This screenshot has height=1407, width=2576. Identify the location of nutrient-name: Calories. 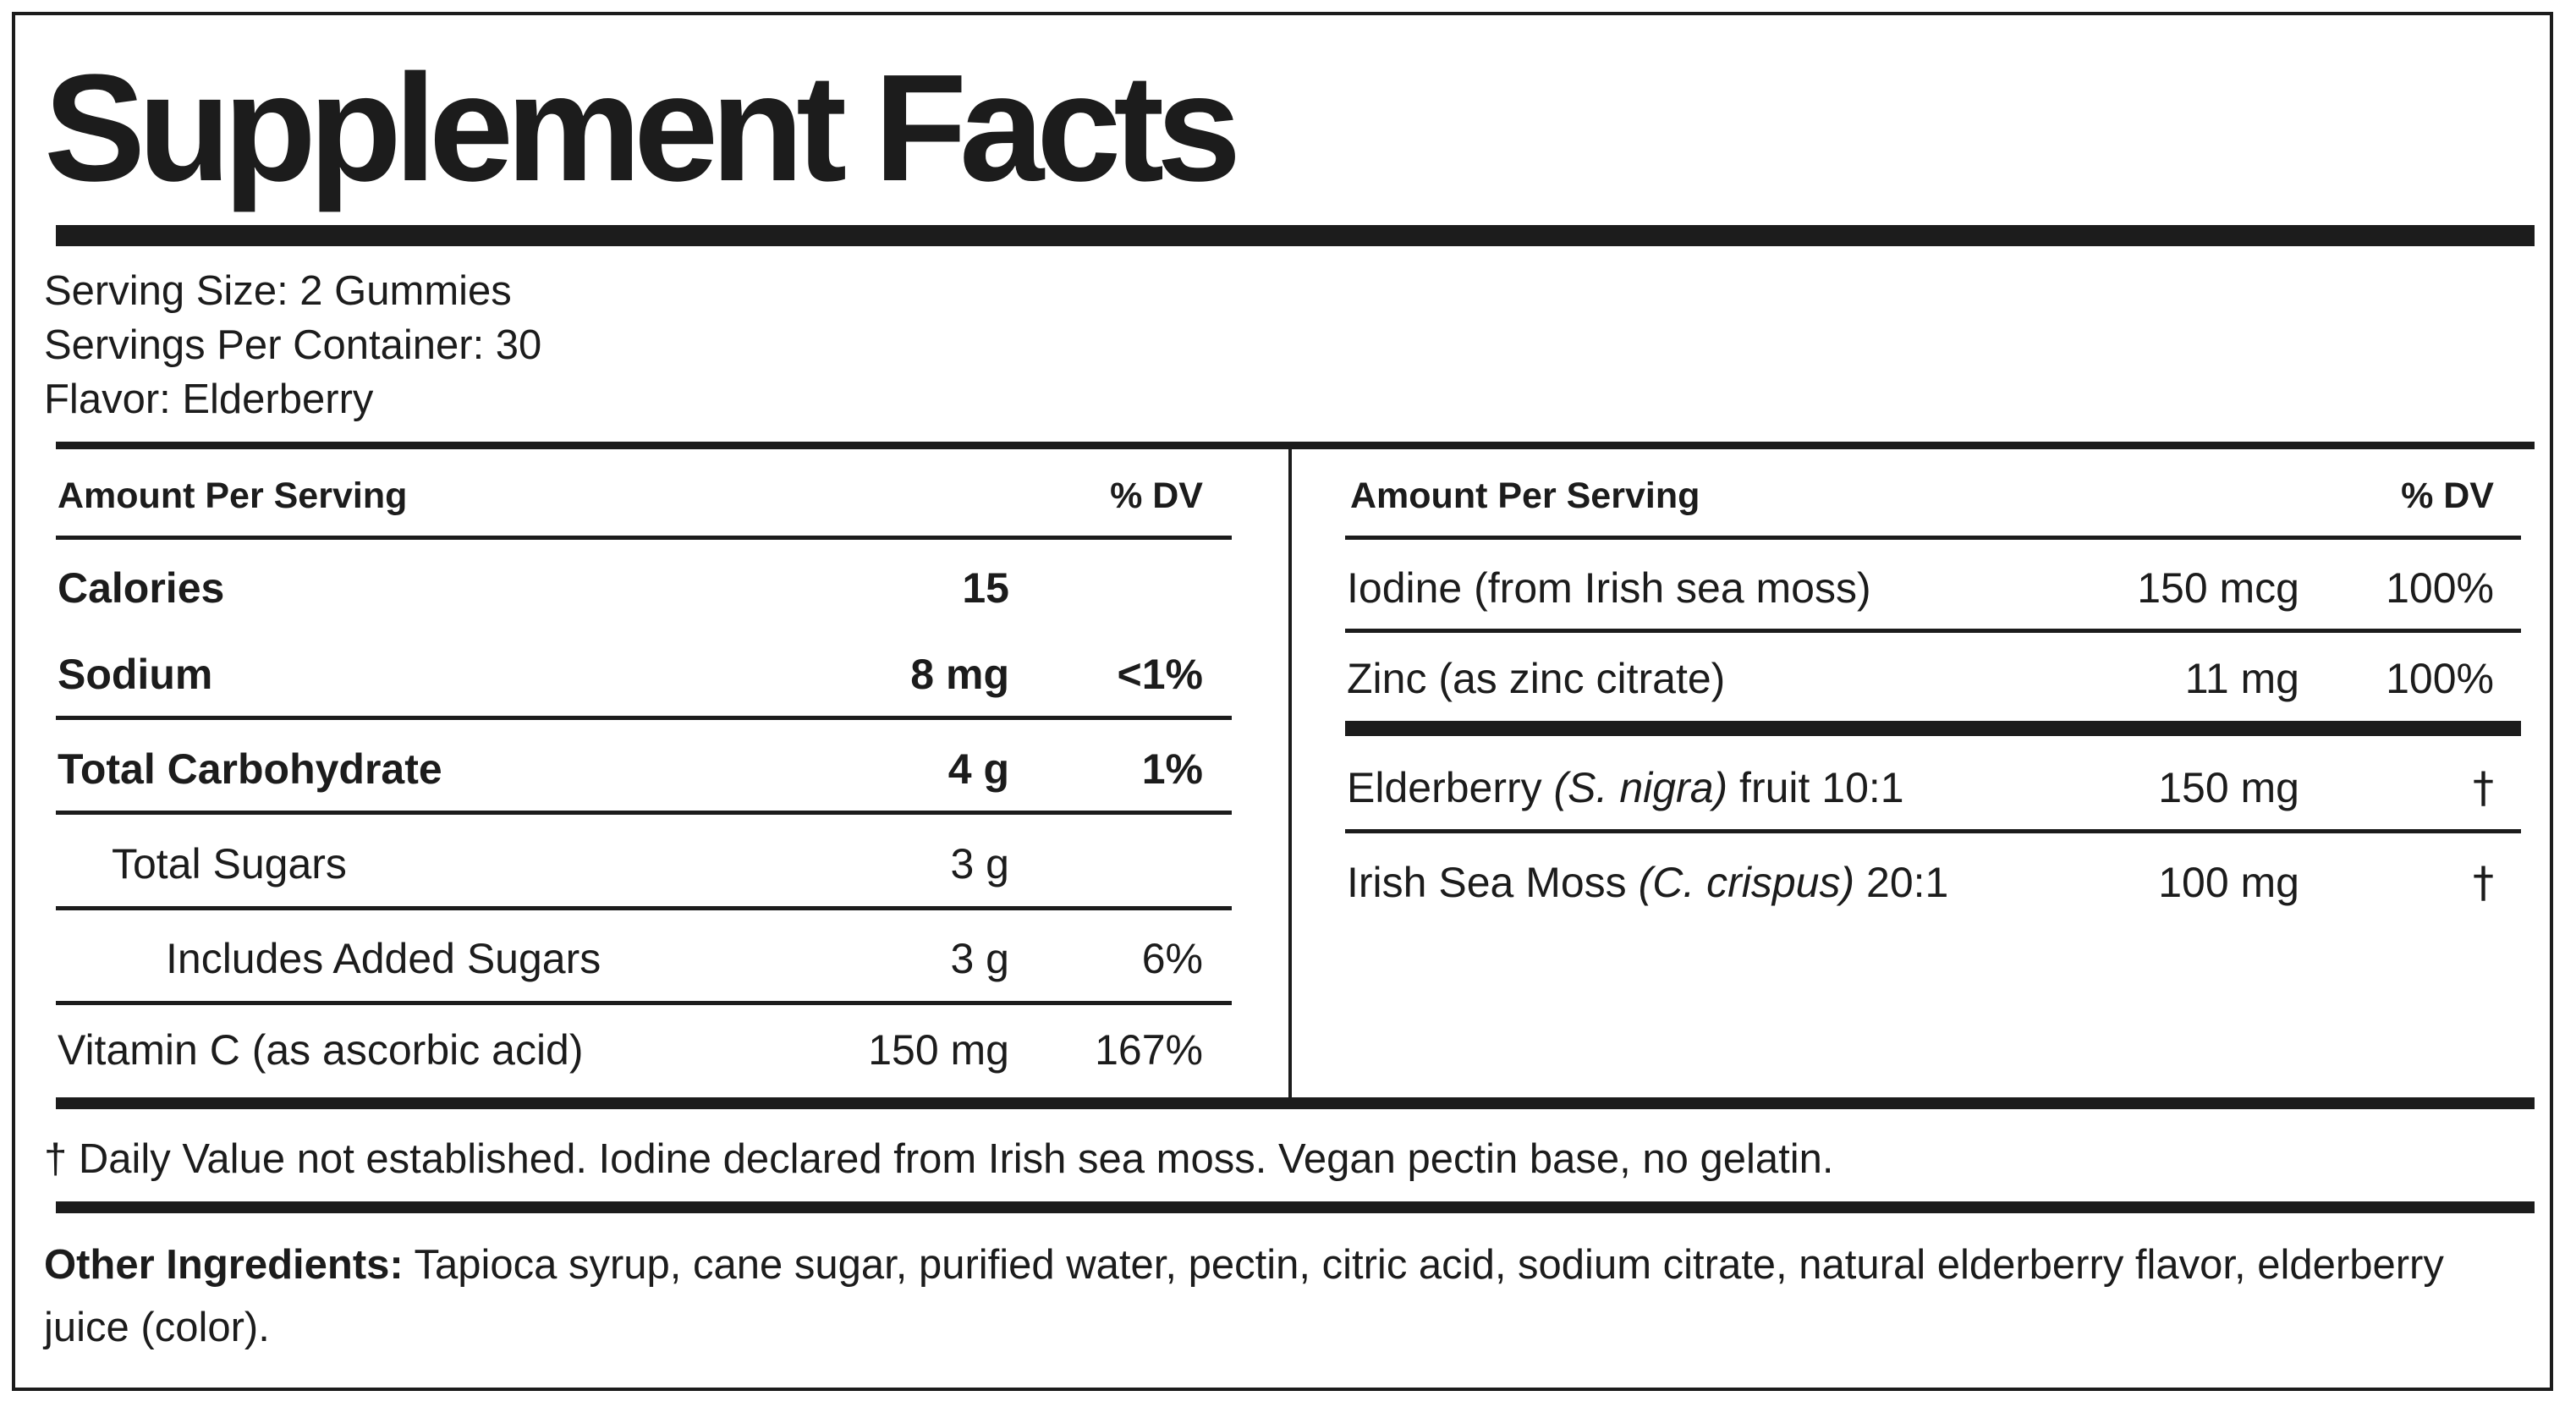
(142, 588).